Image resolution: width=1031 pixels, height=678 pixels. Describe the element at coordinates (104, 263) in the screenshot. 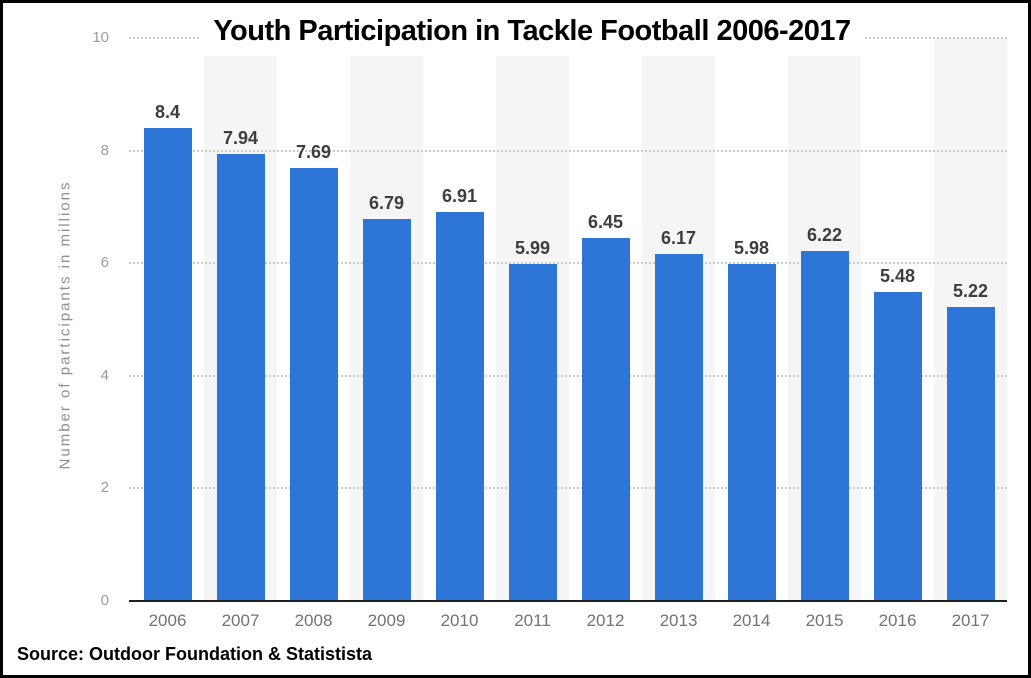

I see `y-tick-label: 6` at that location.